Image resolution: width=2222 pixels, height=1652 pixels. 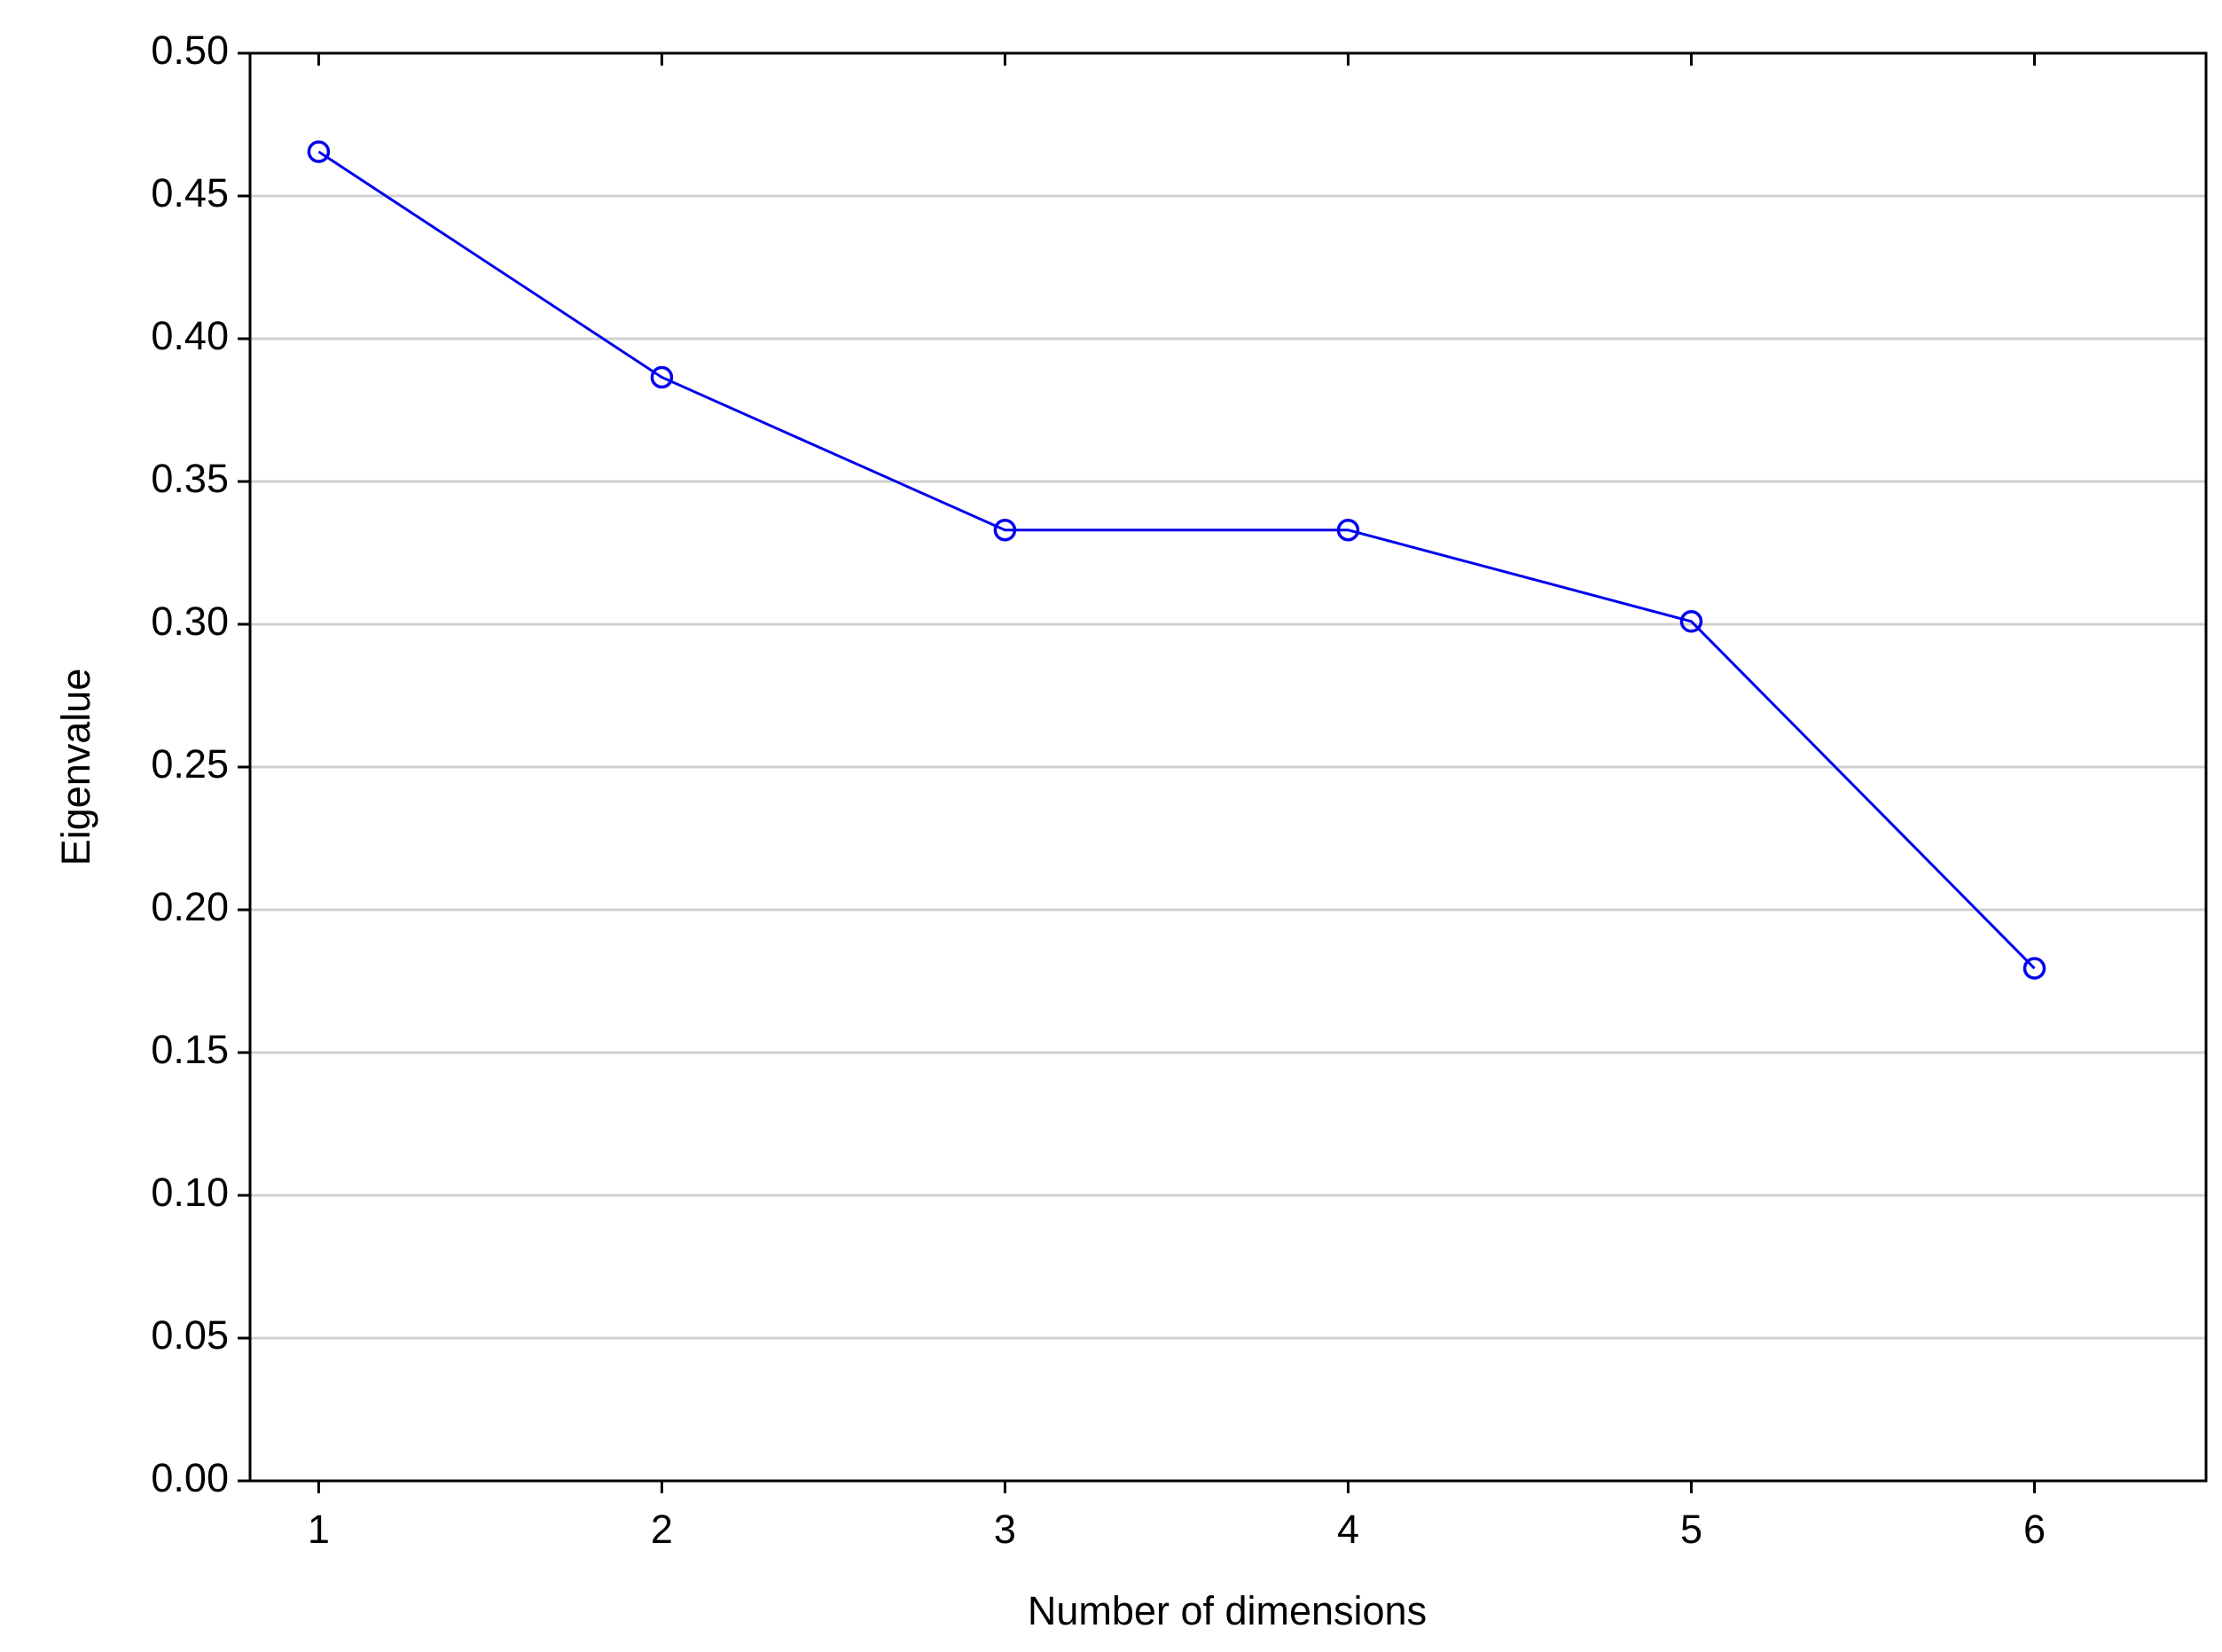 I want to click on y-tick-label: 0.20, so click(x=190, y=906).